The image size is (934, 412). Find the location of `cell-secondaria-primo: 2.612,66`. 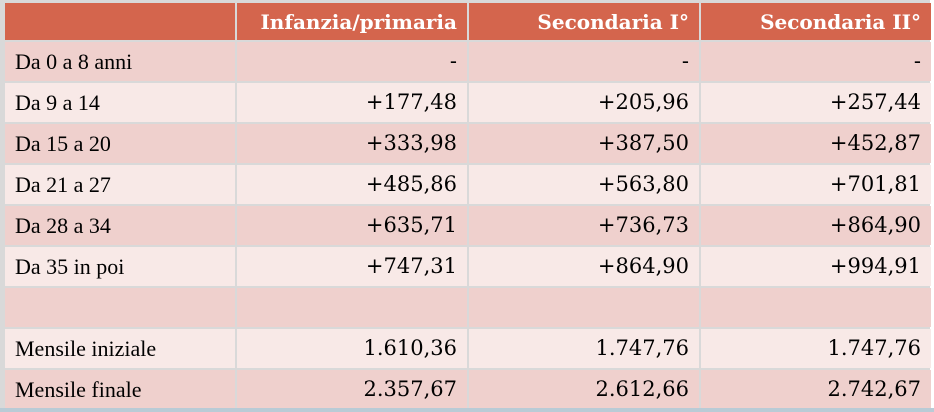

cell-secondaria-primo: 2.612,66 is located at coordinates (584, 389).